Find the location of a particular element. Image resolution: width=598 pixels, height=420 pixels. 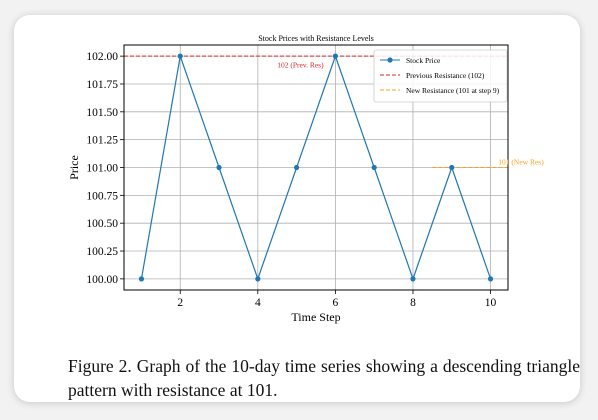

x-tick-label: 10 is located at coordinates (491, 303).